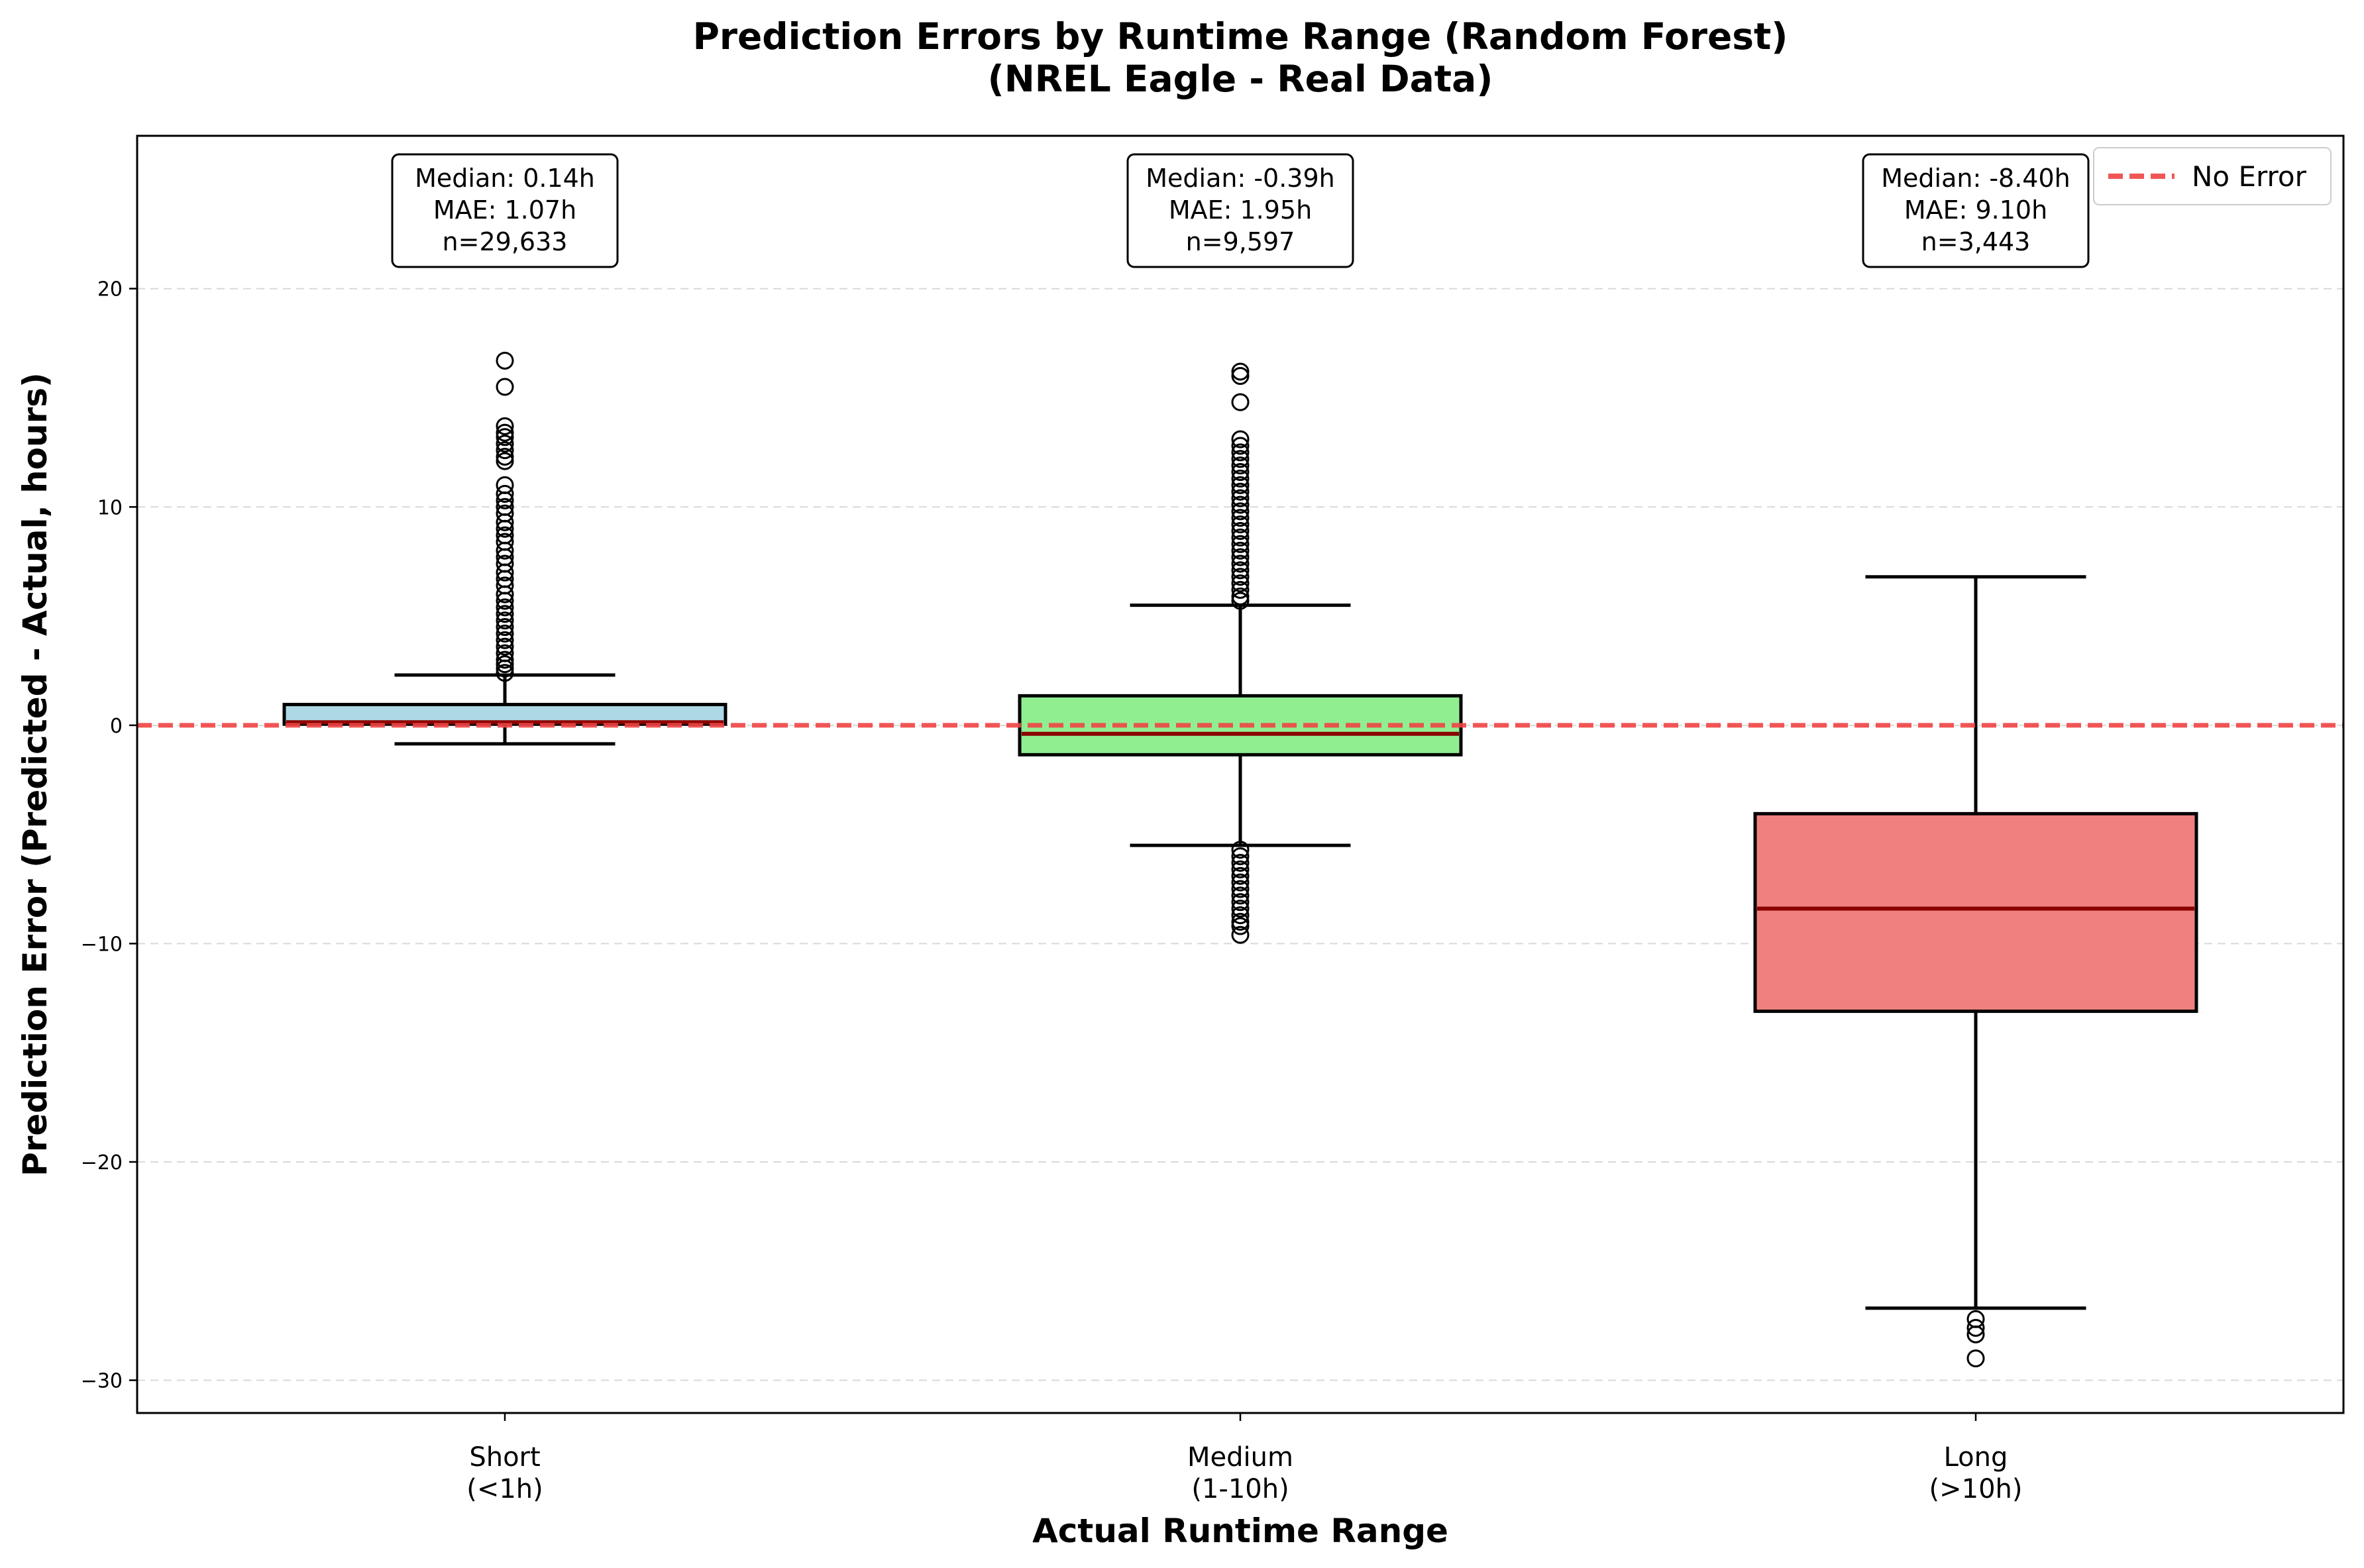  What do you see at coordinates (1240, 210) in the screenshot?
I see `stats-annotation-line: MAE: 1.95h` at bounding box center [1240, 210].